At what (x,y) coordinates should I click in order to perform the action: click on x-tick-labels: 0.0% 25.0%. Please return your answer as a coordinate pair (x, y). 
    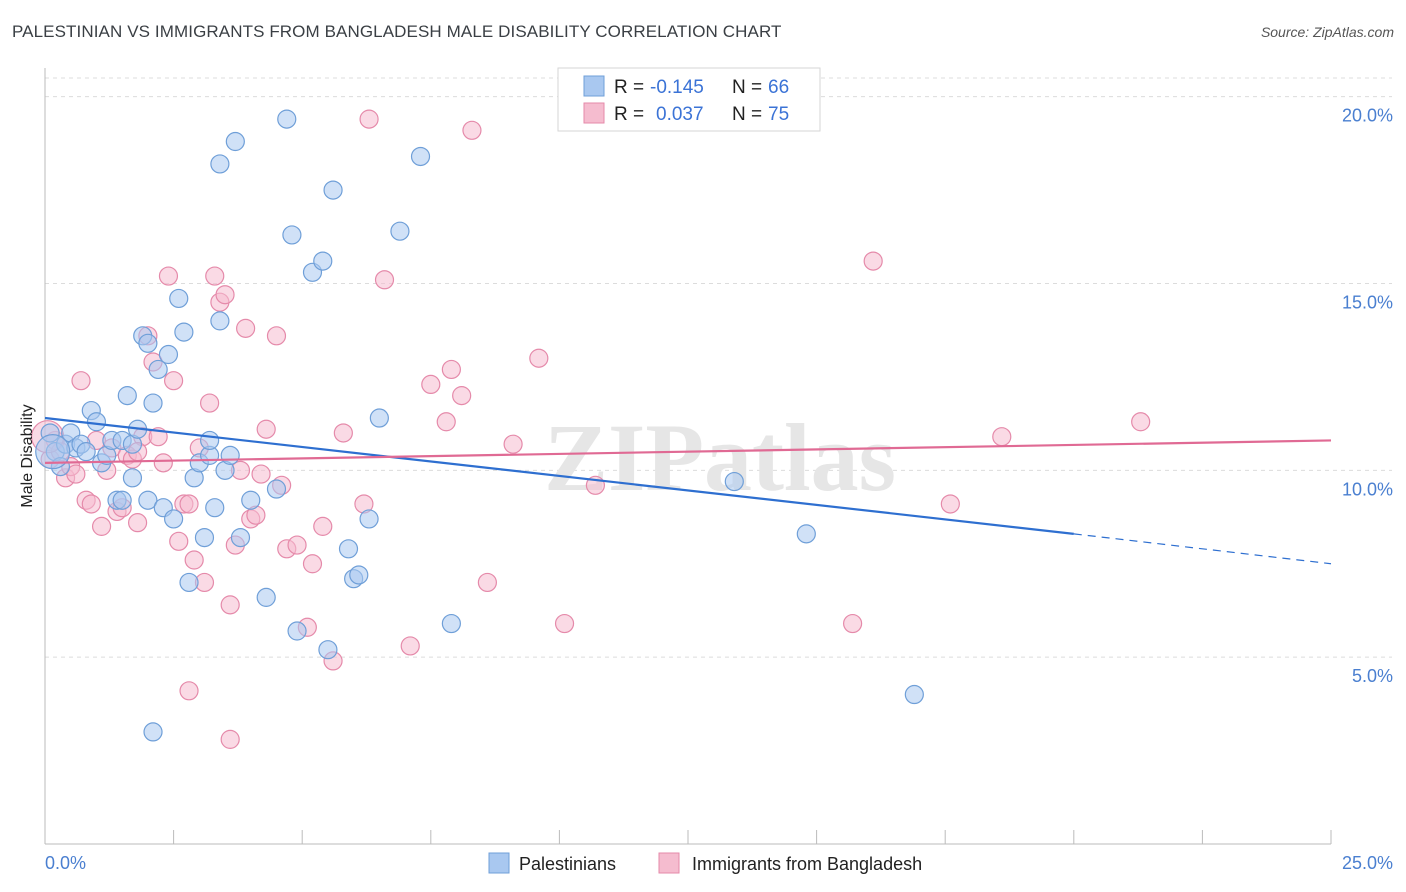
    Looking at the image, I should click on (719, 863).